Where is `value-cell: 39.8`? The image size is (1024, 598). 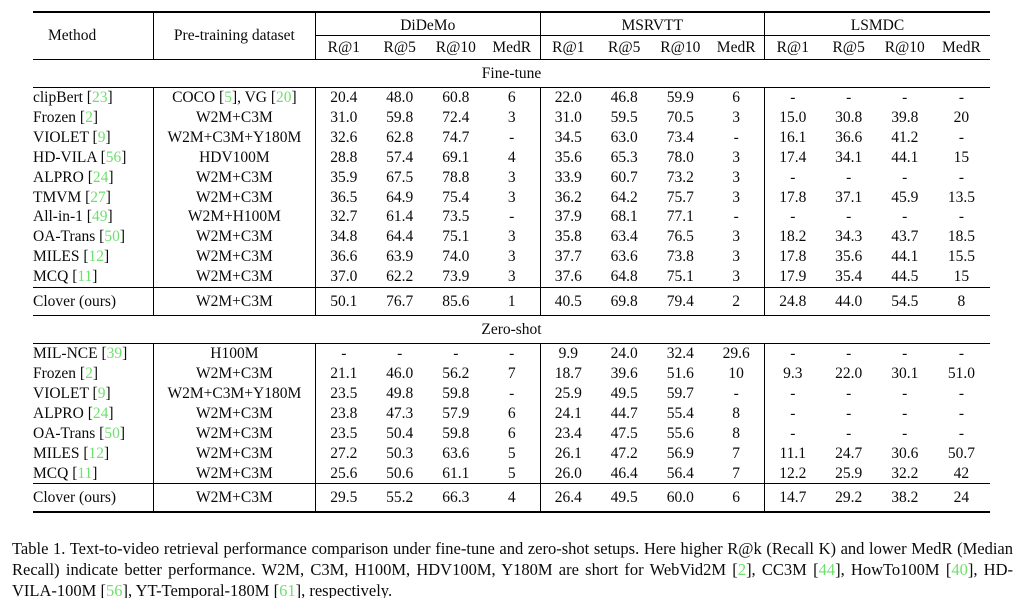
value-cell: 39.8 is located at coordinates (905, 117).